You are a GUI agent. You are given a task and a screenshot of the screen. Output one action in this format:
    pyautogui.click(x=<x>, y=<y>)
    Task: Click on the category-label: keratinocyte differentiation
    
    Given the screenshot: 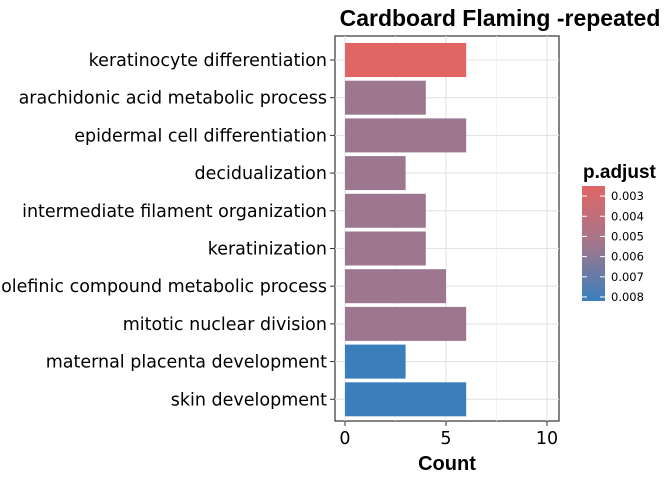 What is the action you would take?
    pyautogui.click(x=208, y=61)
    